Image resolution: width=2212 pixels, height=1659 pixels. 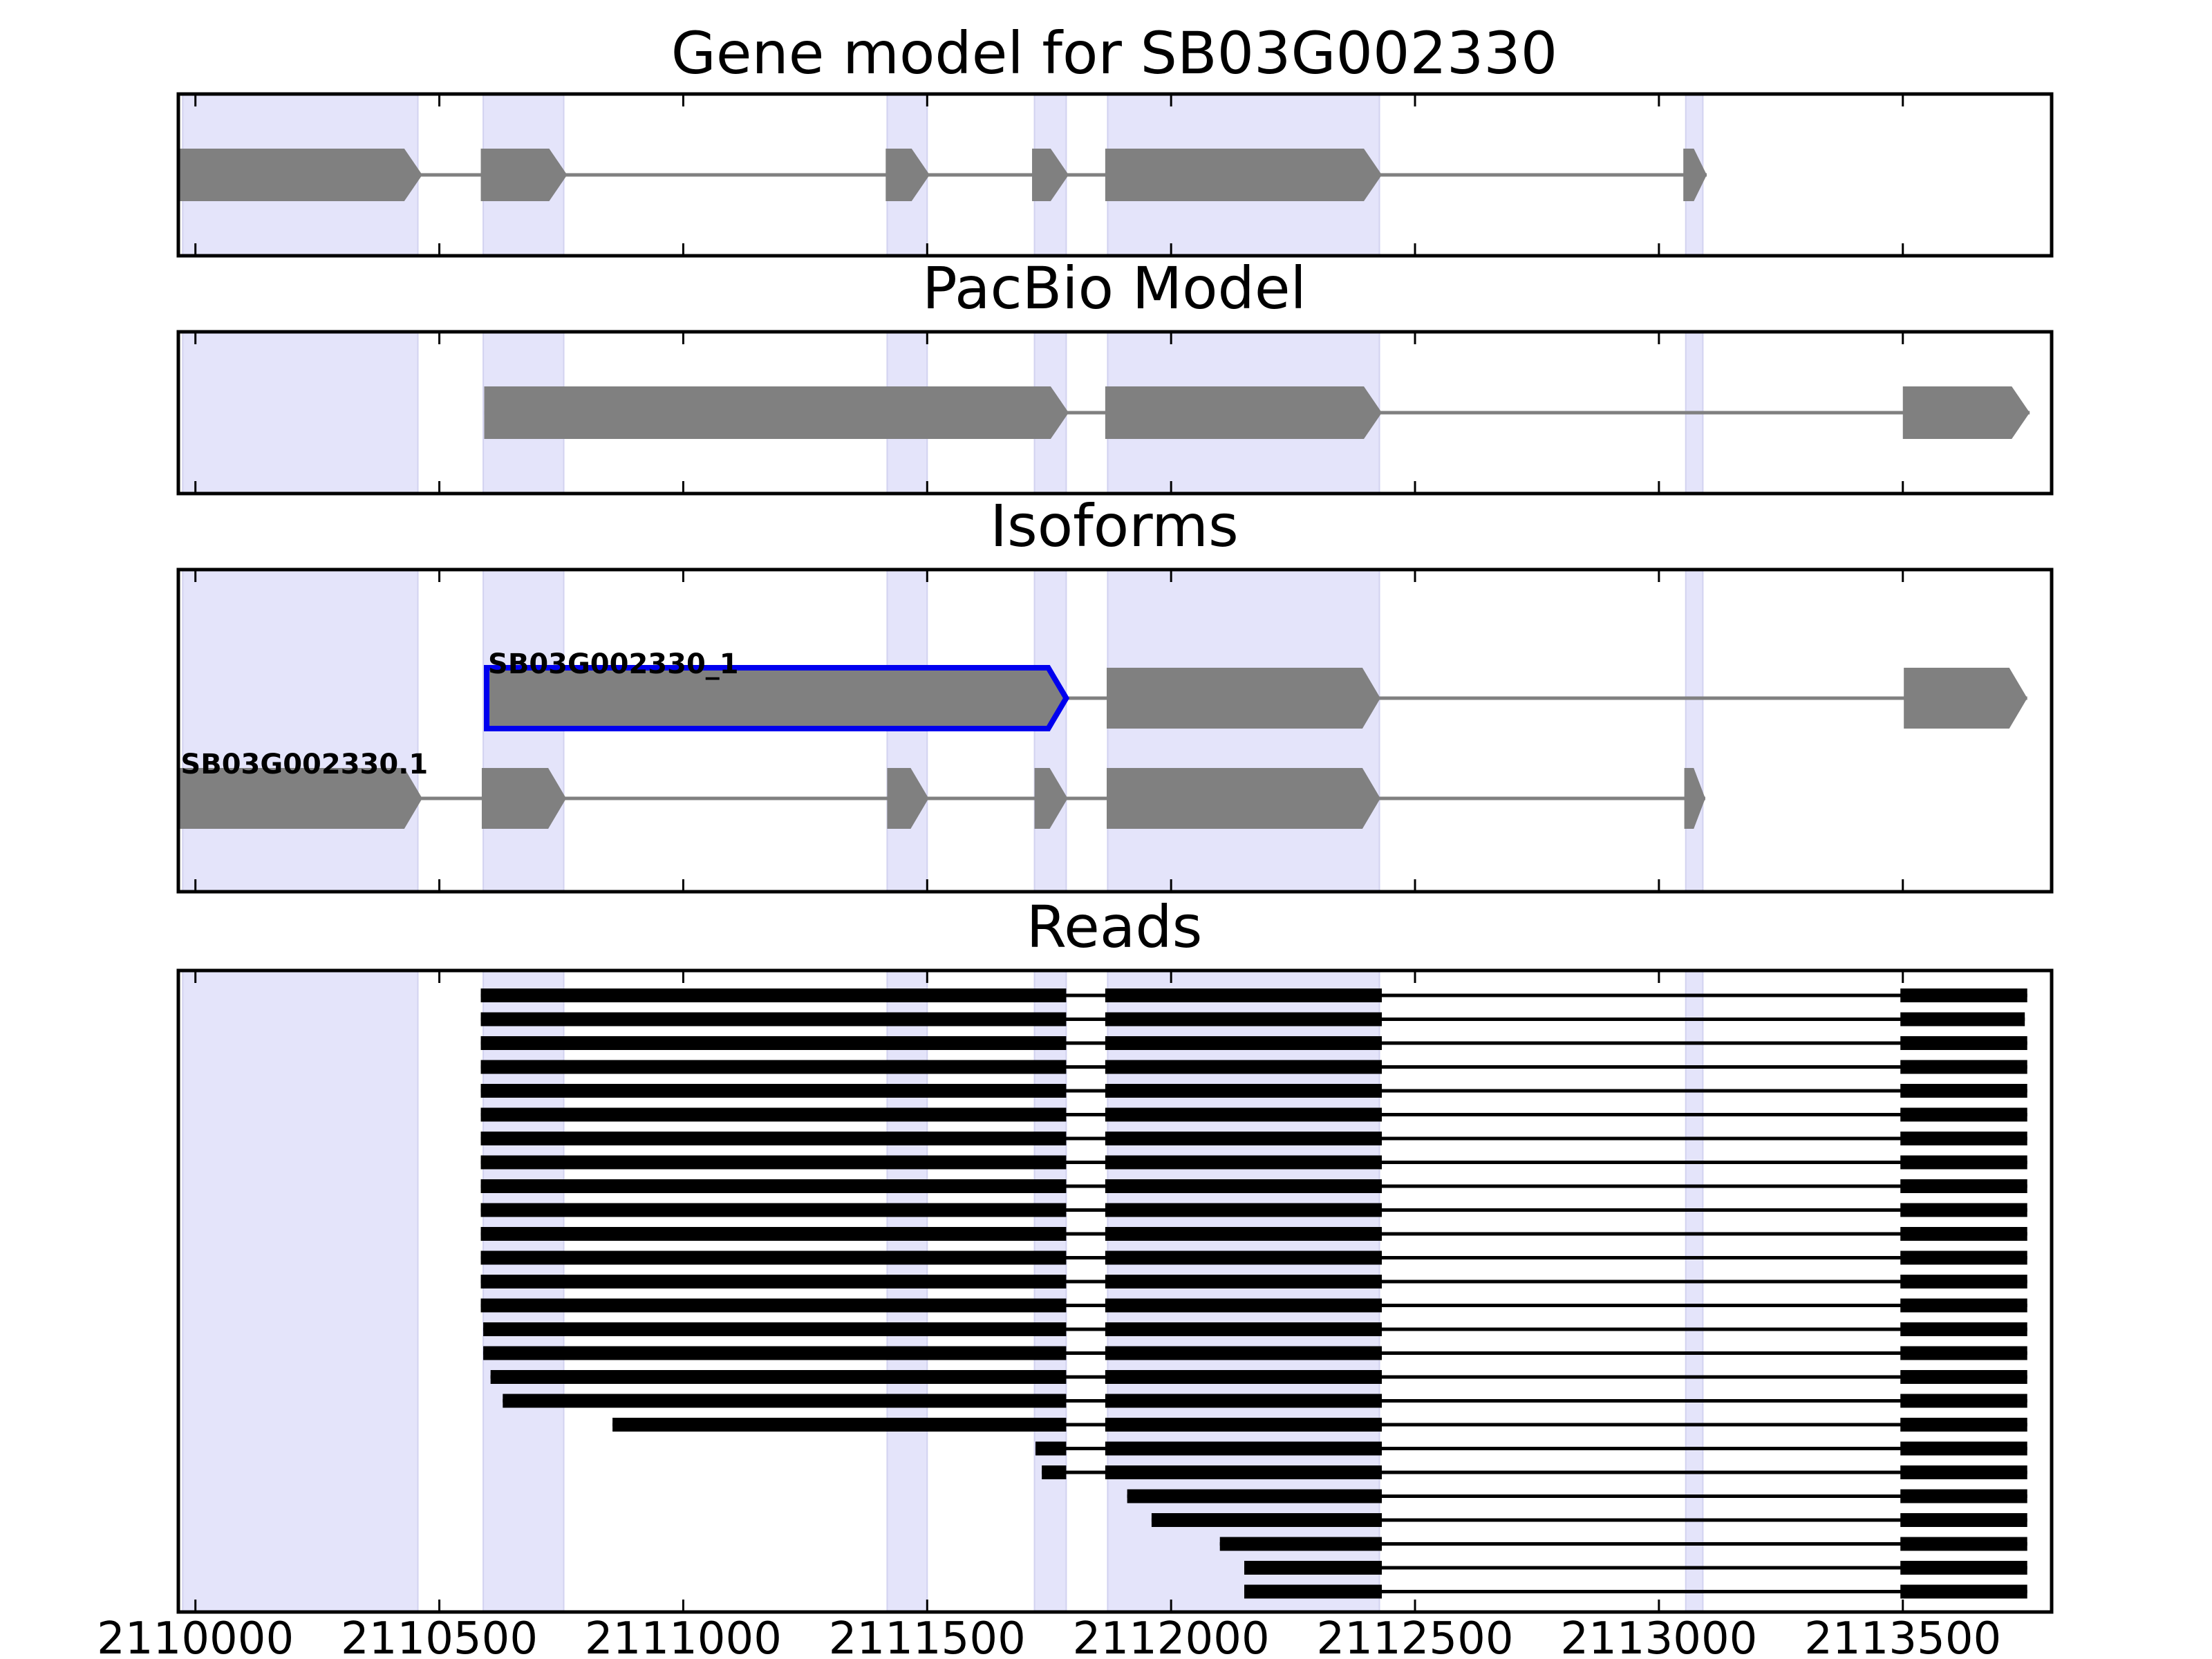 I want to click on pacbio-model-transcripts, so click(x=1257, y=412).